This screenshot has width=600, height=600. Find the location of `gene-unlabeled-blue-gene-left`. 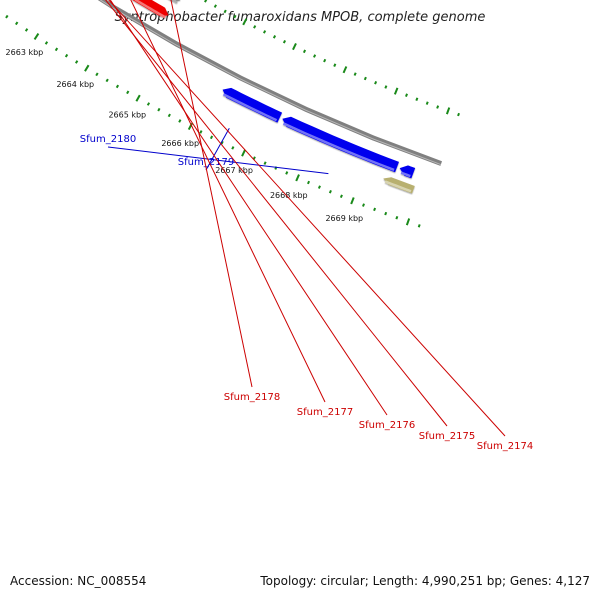

gene-unlabeled-blue-gene-left is located at coordinates (407, 172).